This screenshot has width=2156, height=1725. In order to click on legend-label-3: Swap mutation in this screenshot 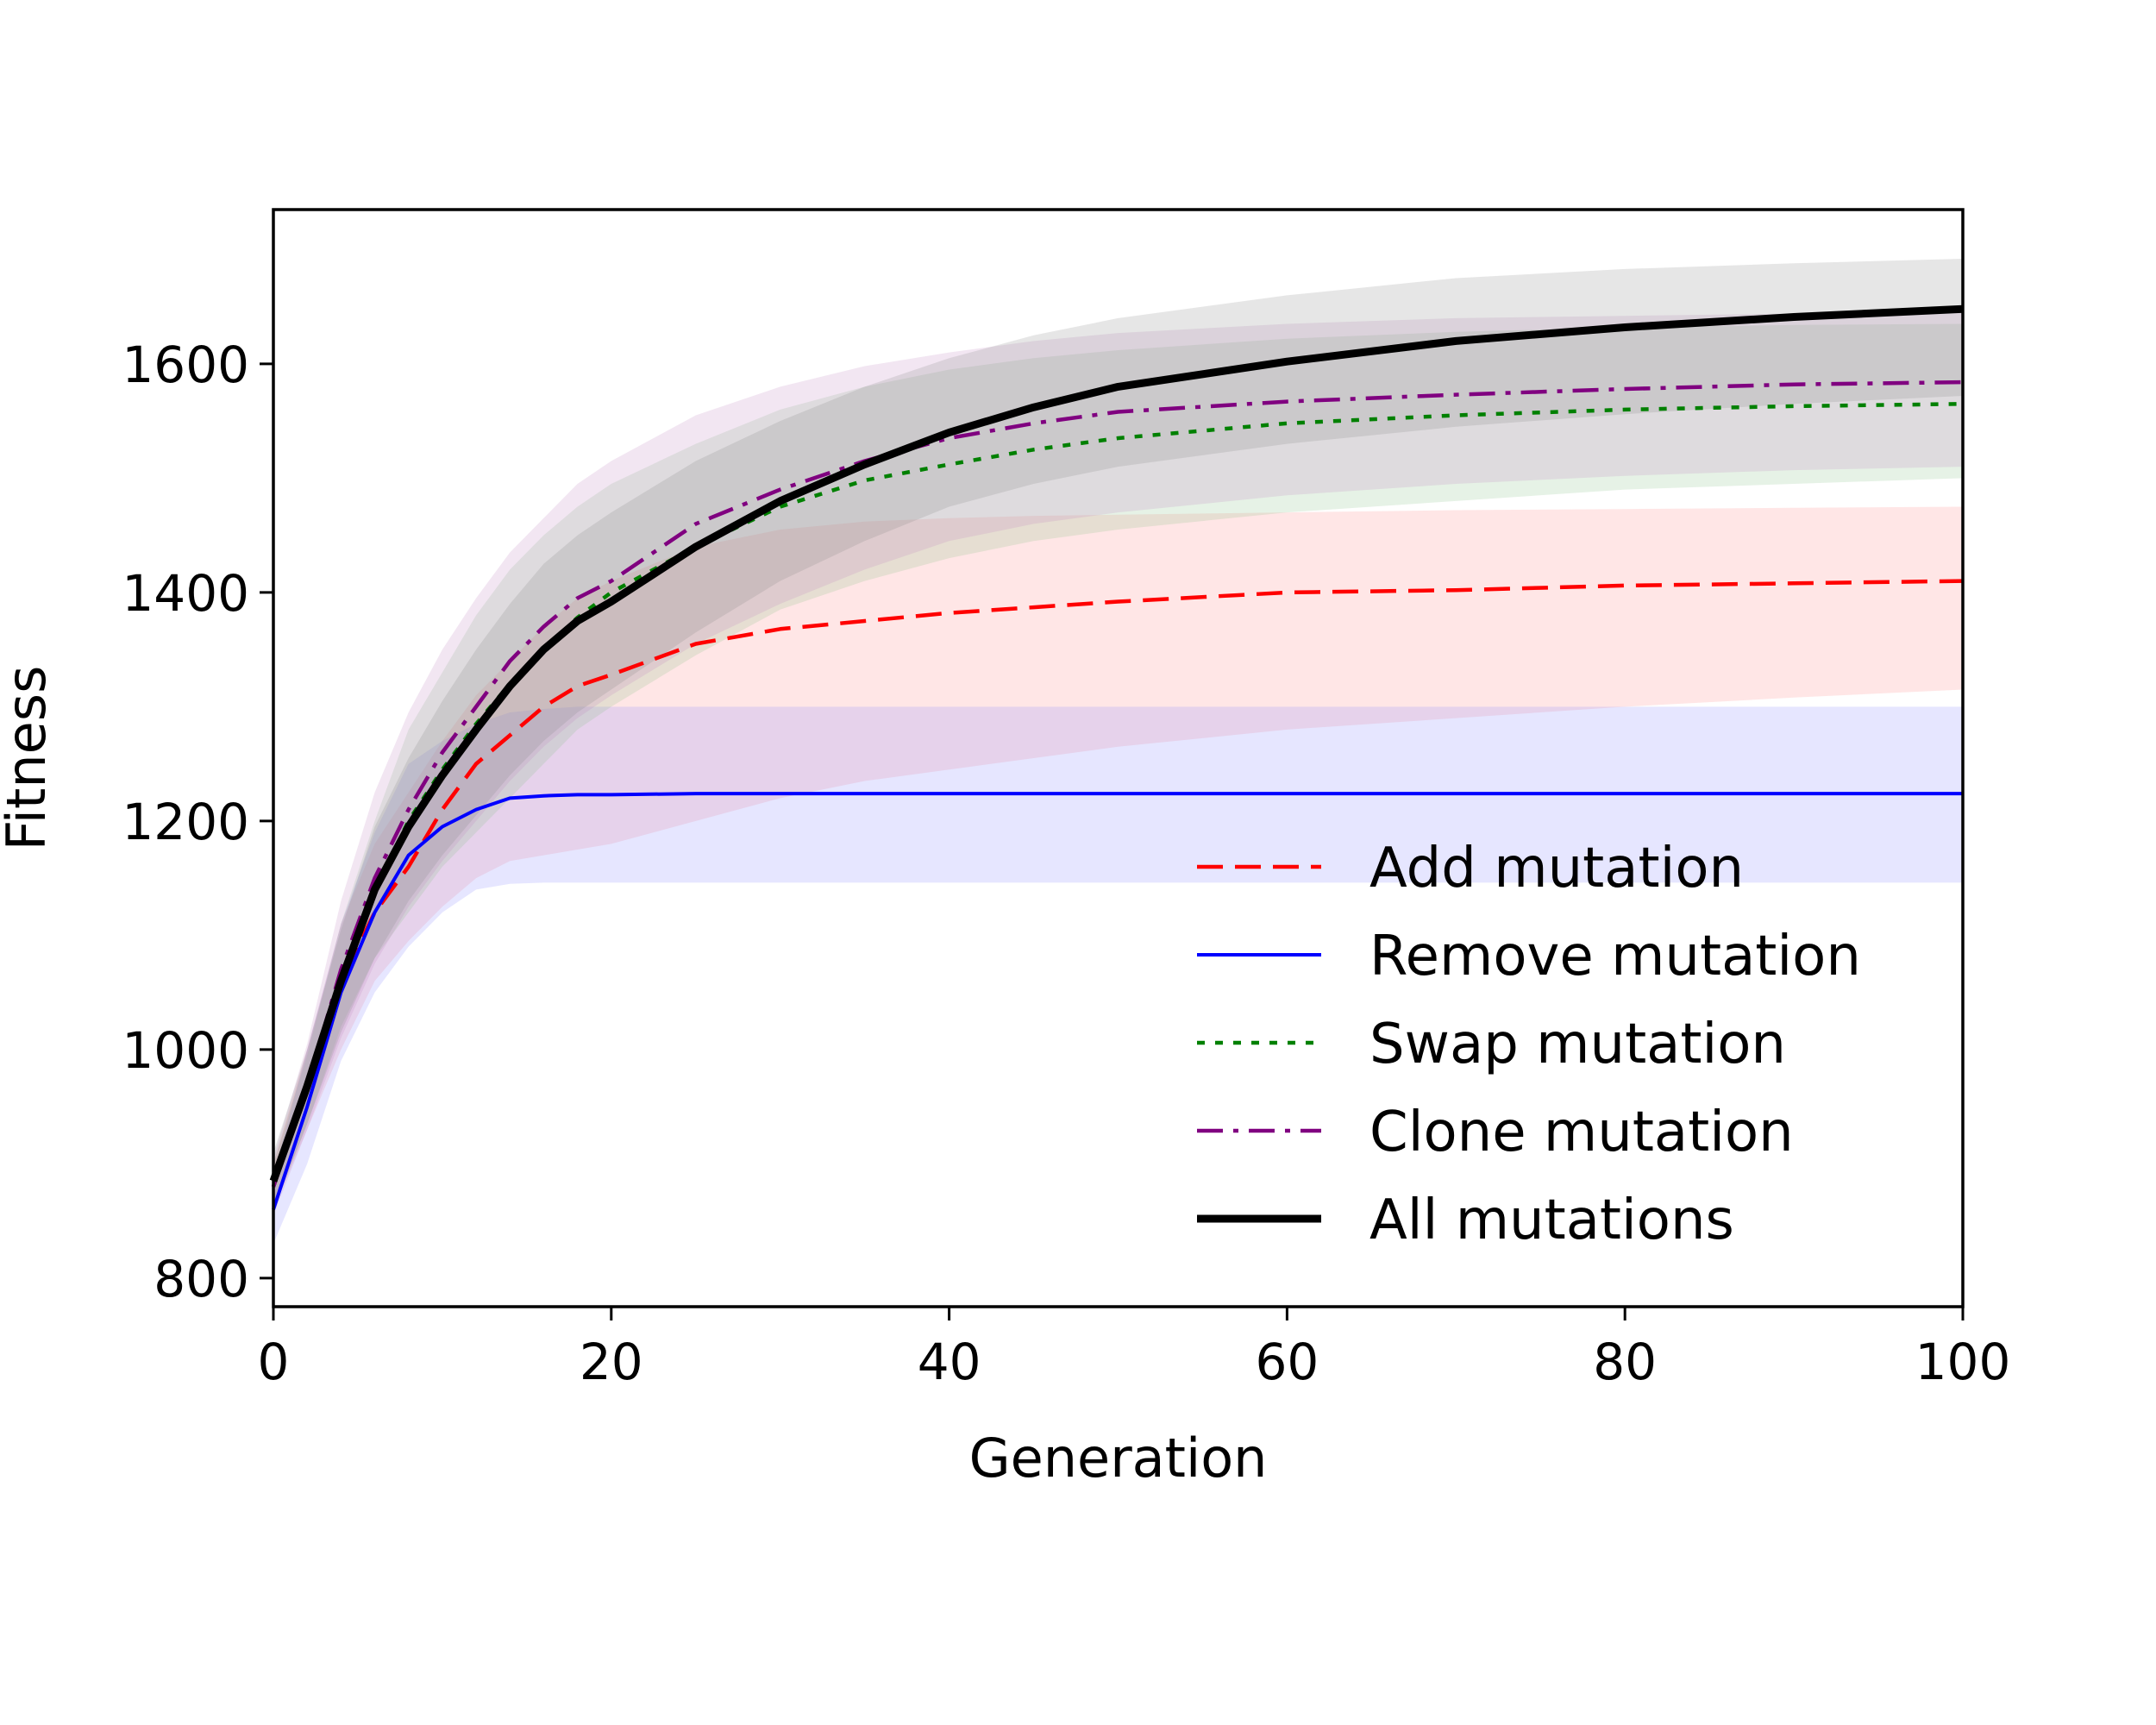, I will do `click(1577, 1044)`.